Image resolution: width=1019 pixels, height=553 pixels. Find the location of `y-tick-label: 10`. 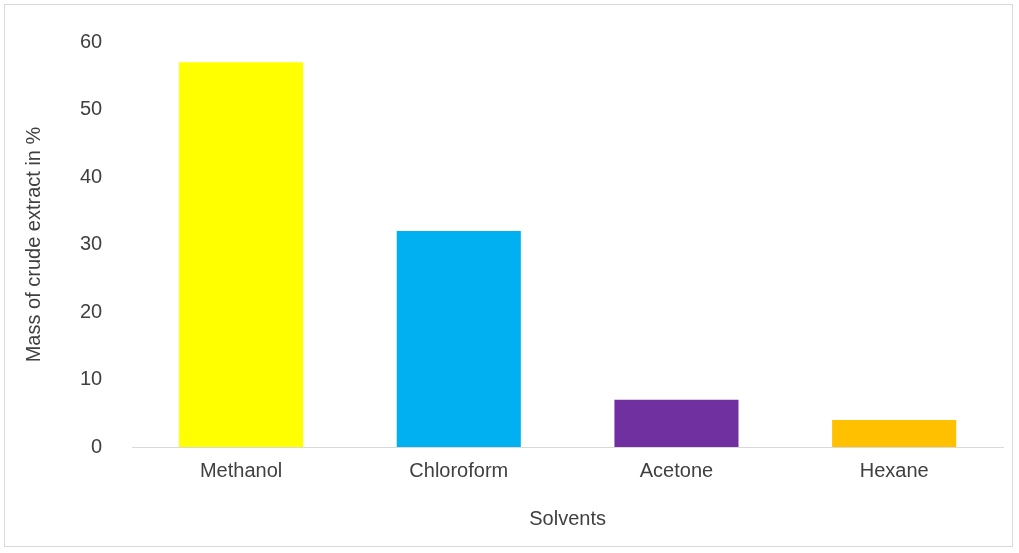

y-tick-label: 10 is located at coordinates (91, 378).